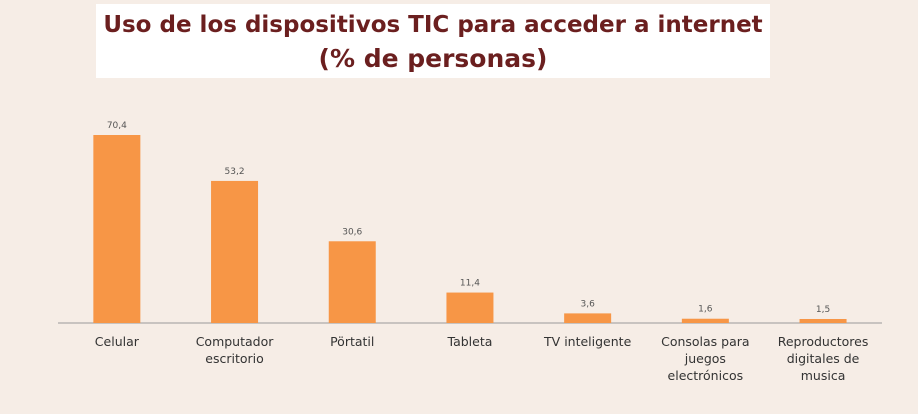  I want to click on category-label: Tableta, so click(470, 341).